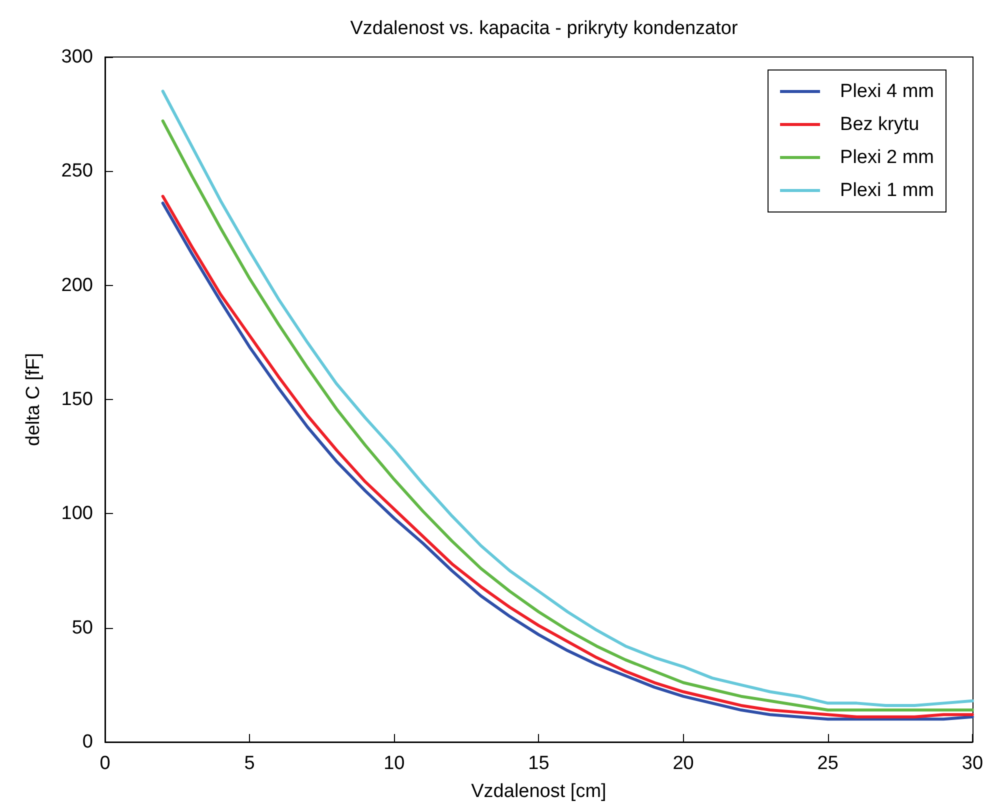 The width and height of the screenshot is (986, 809). I want to click on y-axis-title: delta C [fF], so click(33, 399).